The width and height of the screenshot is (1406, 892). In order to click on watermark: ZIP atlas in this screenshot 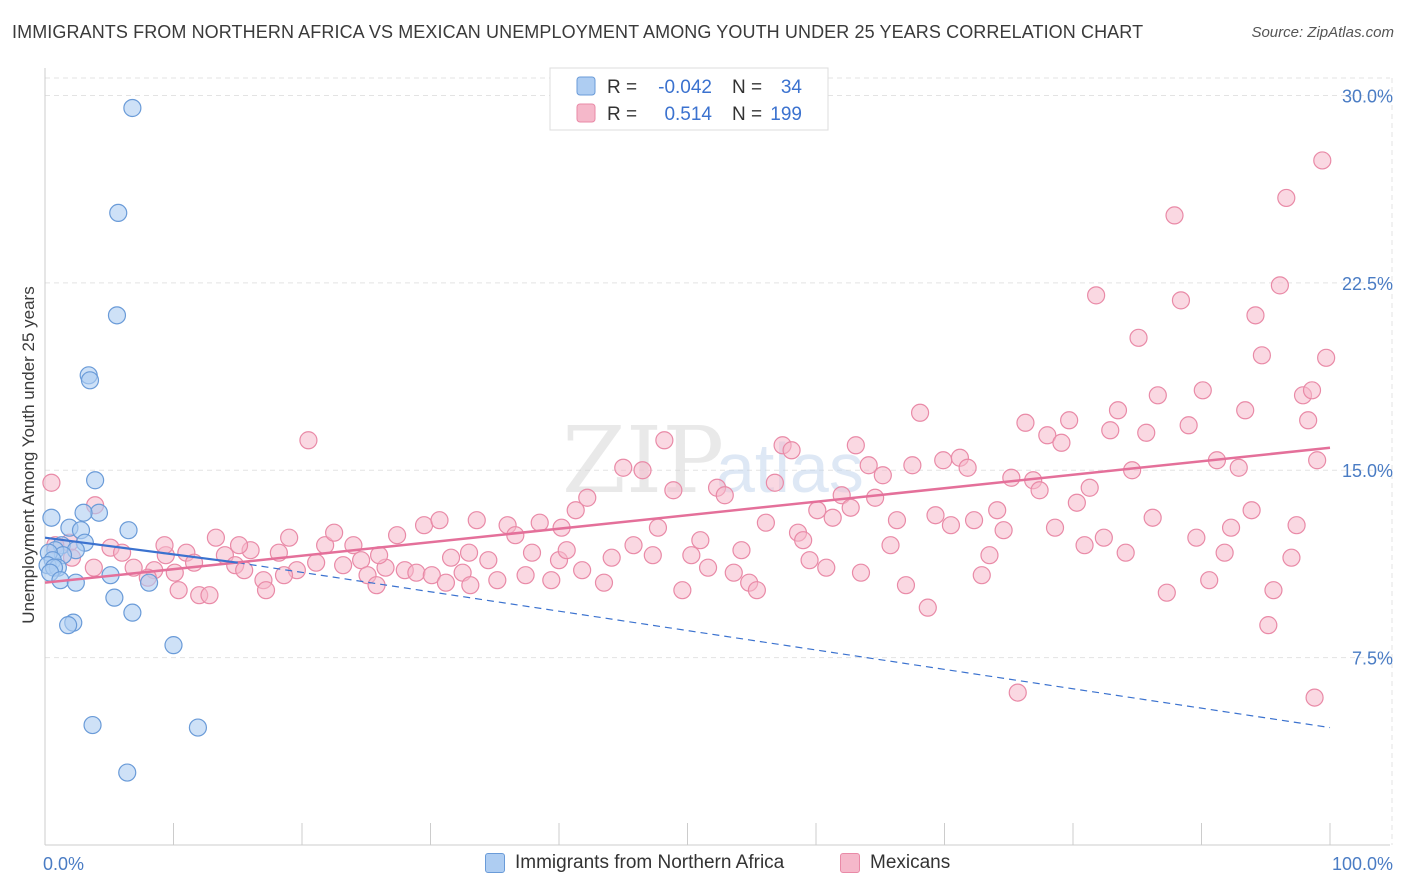, I will do `click(713, 460)`.